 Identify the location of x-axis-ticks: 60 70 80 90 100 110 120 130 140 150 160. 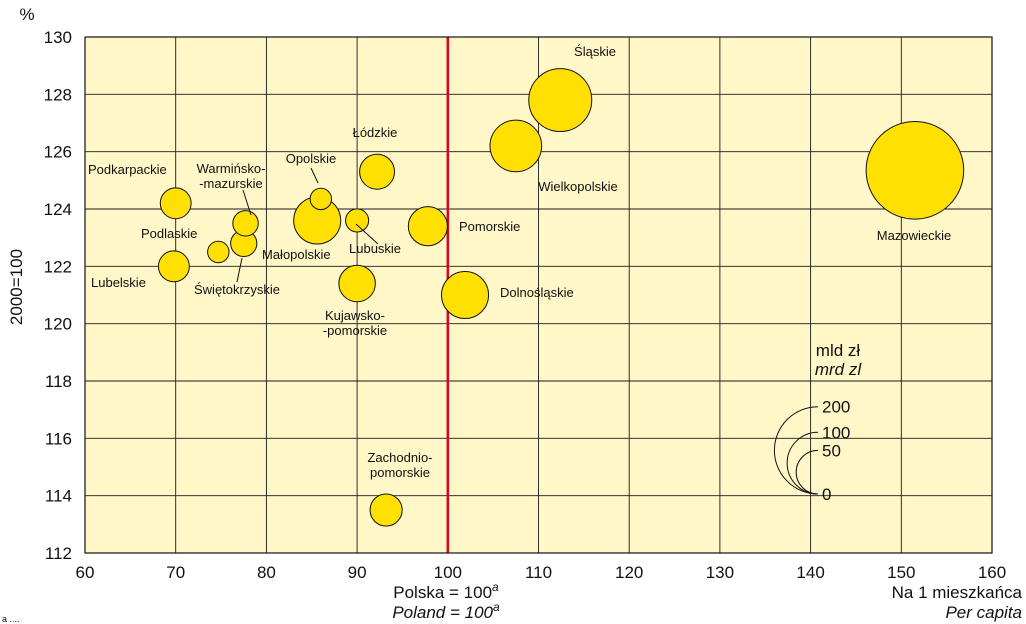
(541, 572).